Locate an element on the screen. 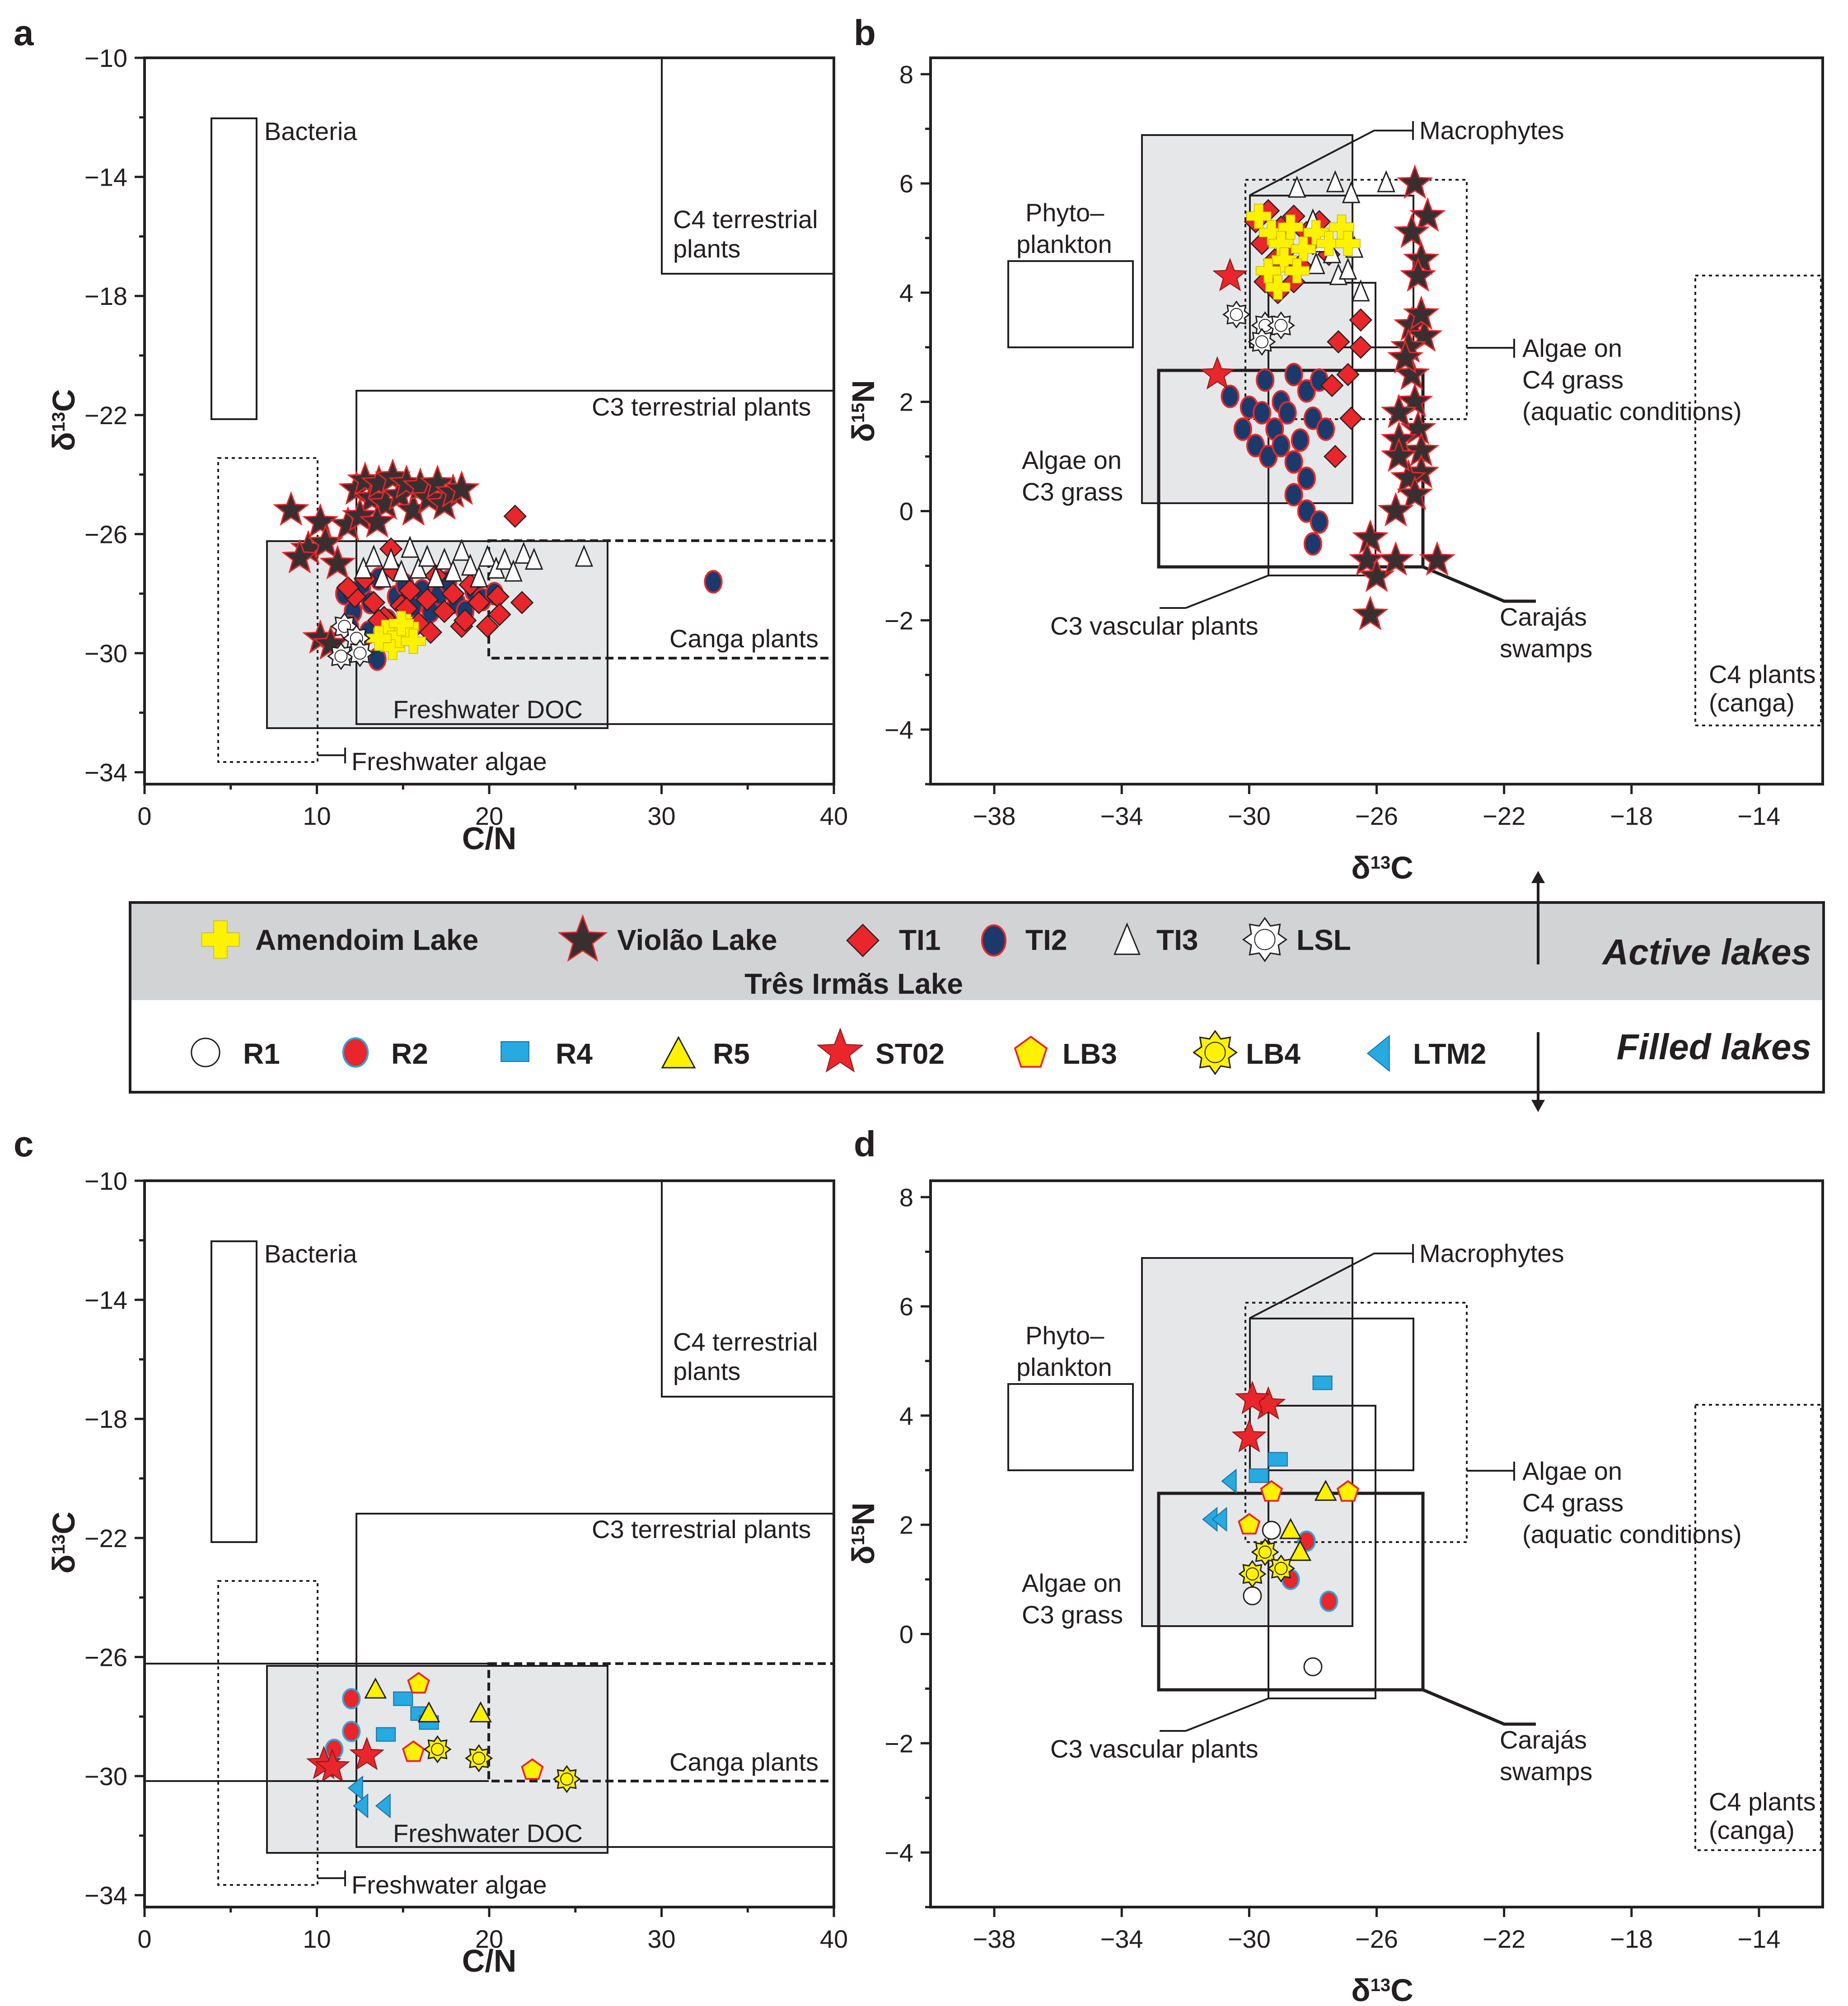 This screenshot has width=1848, height=2006. xlabel-delta: δ is located at coordinates (1361, 867).